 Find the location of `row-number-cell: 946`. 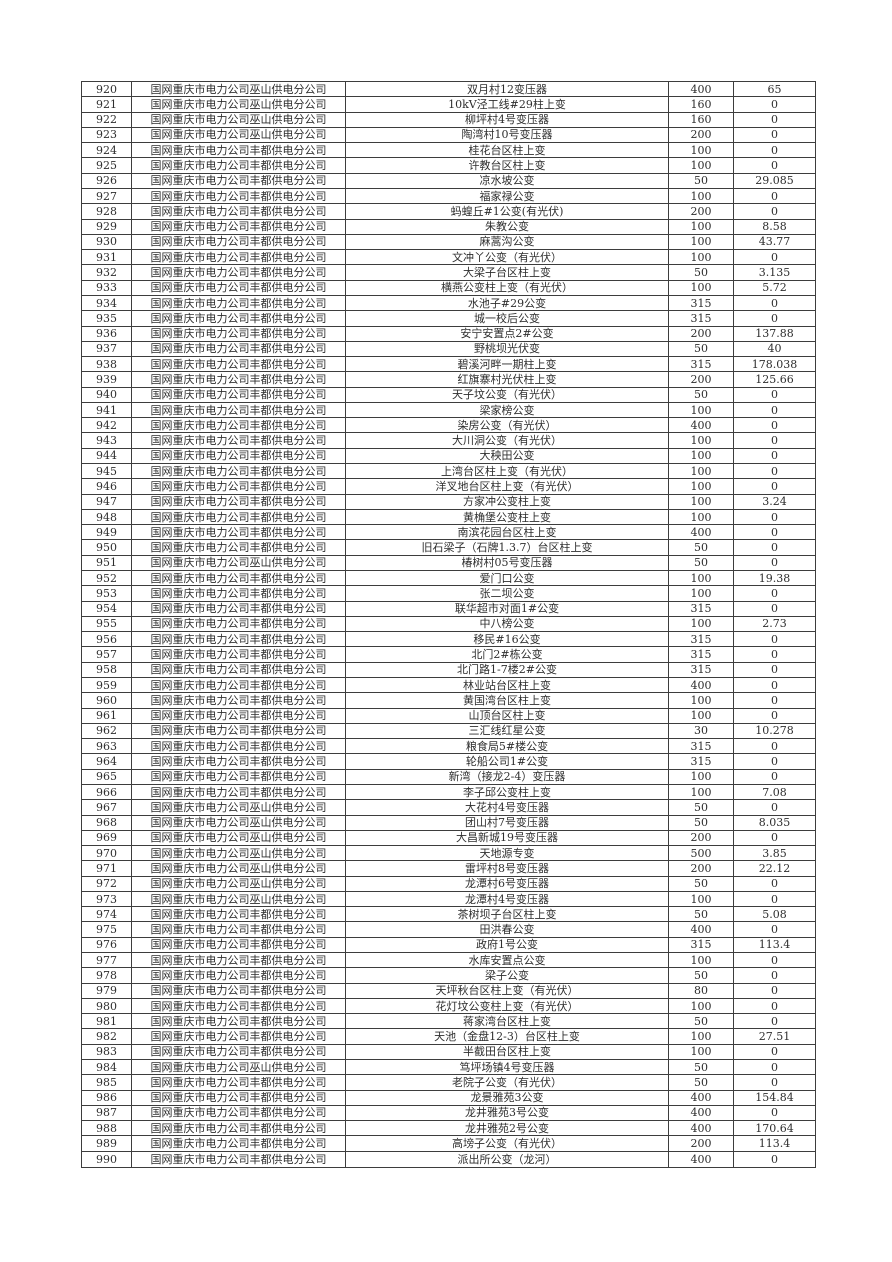

row-number-cell: 946 is located at coordinates (106, 486).